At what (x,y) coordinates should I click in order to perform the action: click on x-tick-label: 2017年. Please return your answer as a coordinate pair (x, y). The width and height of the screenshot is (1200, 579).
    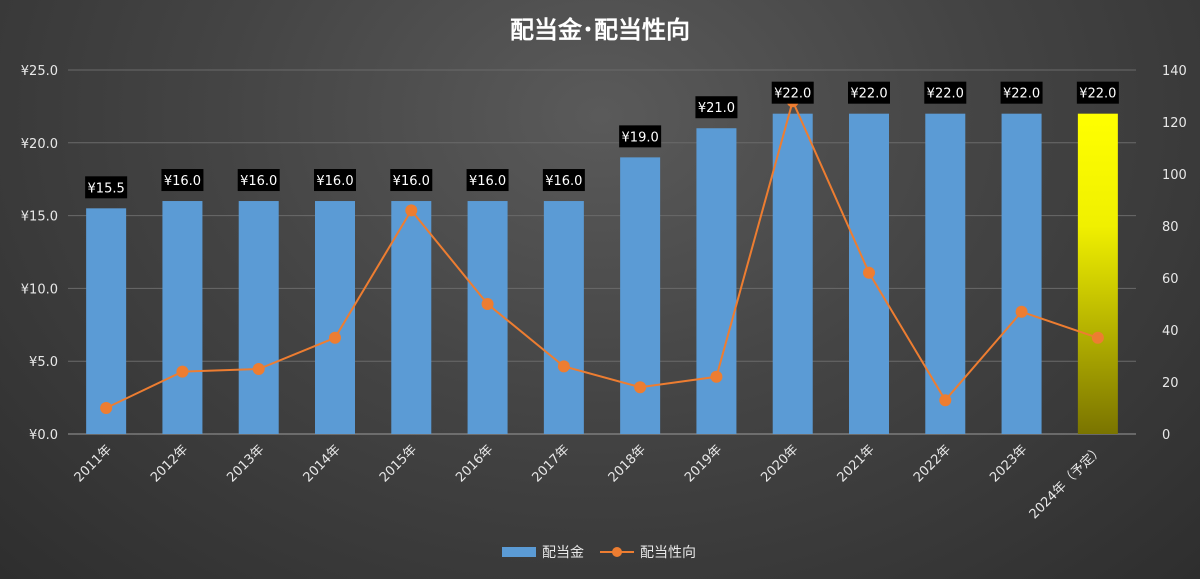
    Looking at the image, I should click on (550, 463).